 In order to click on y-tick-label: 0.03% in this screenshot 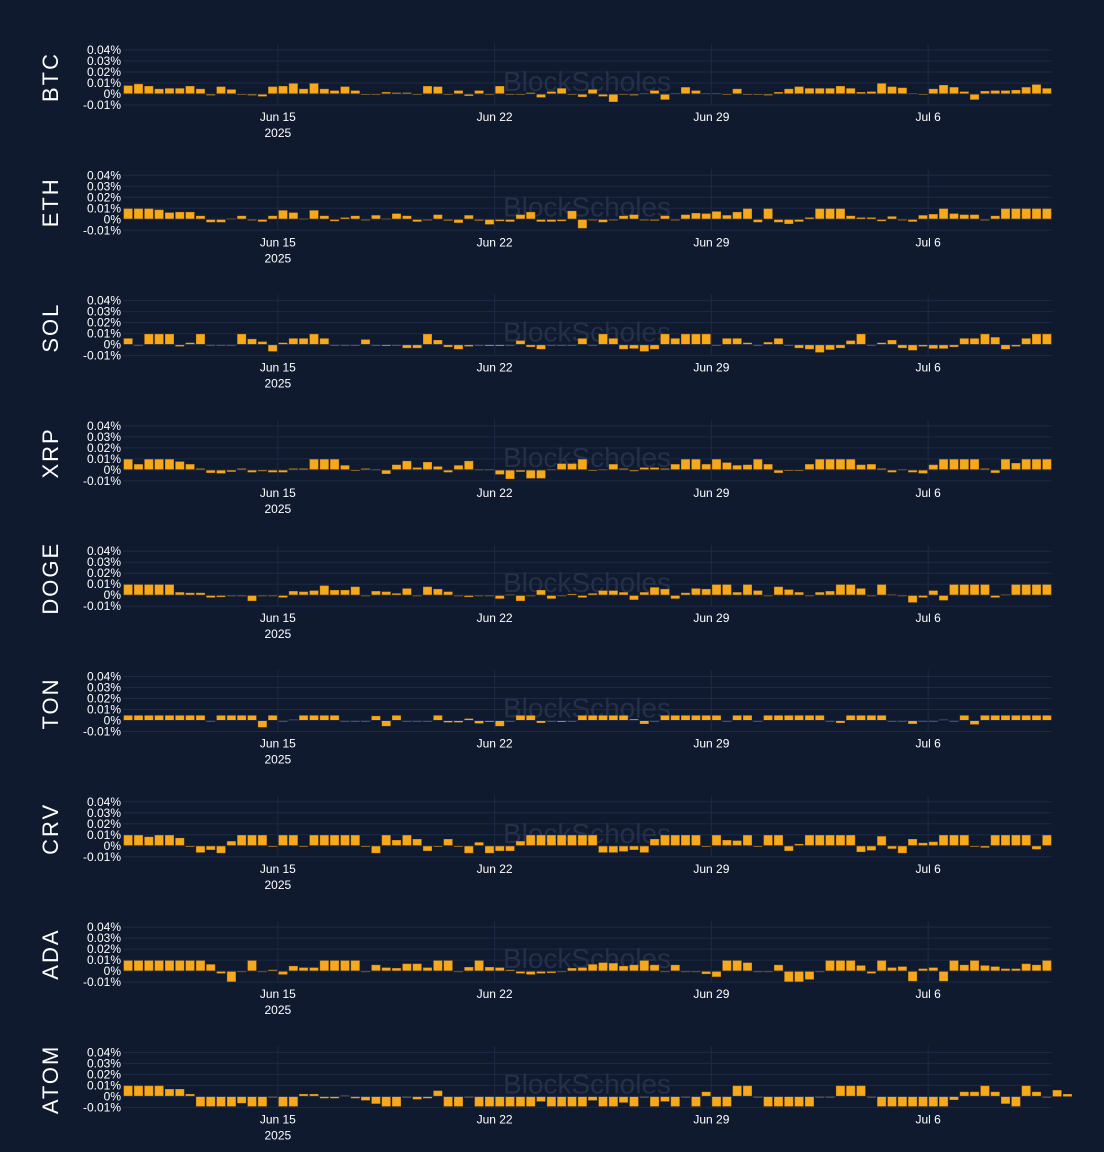, I will do `click(104, 312)`.